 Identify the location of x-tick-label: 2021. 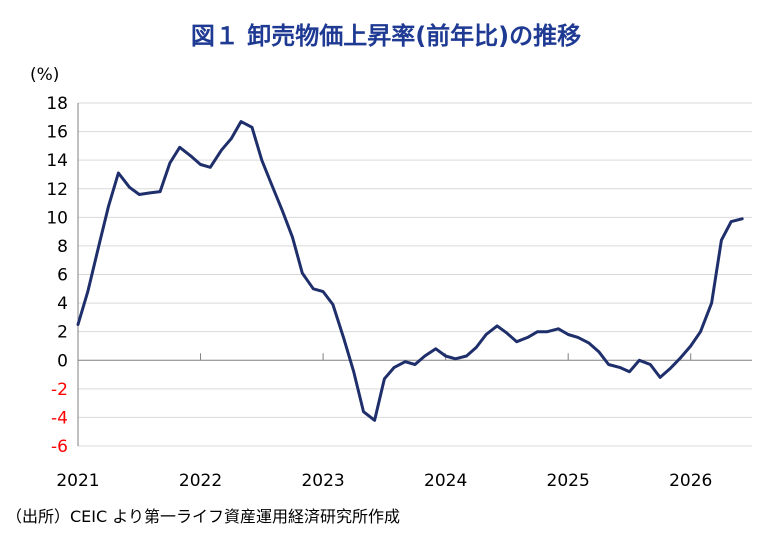
(77, 481).